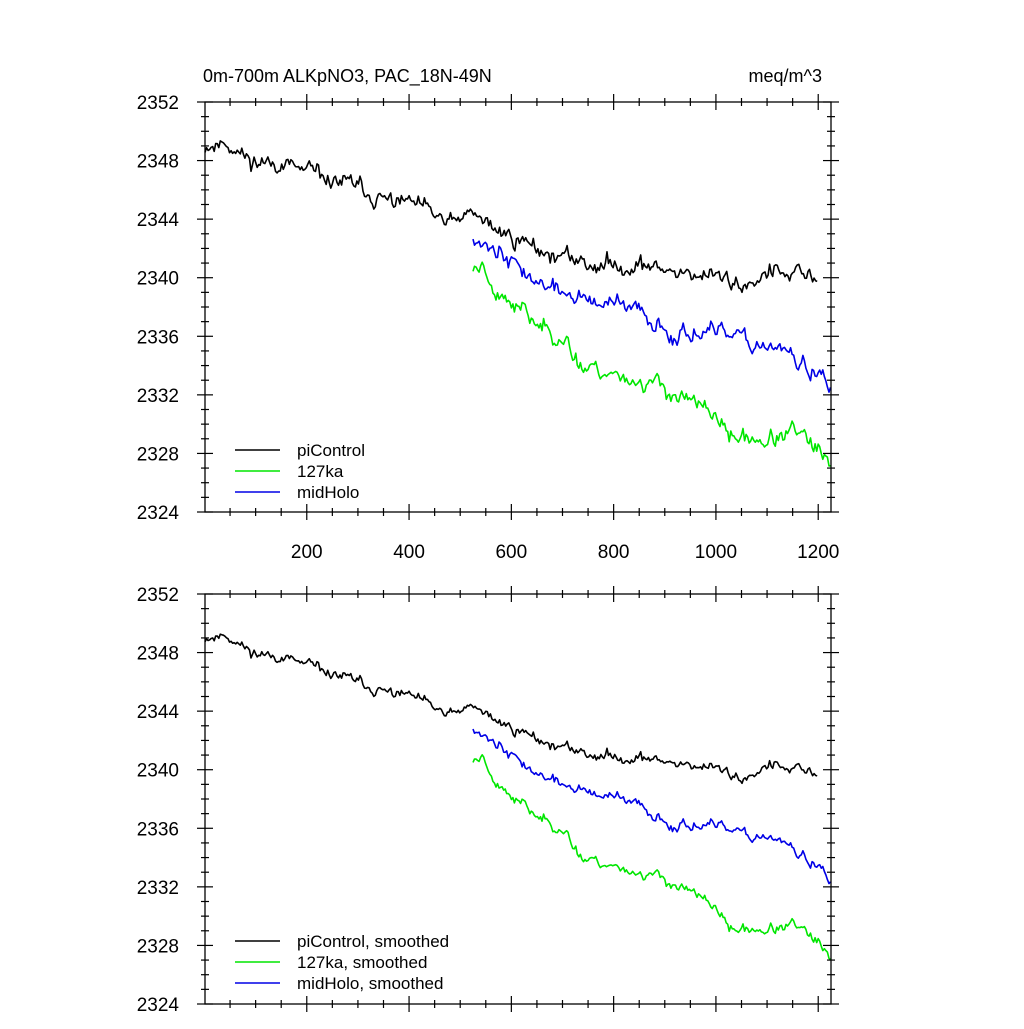 The height and width of the screenshot is (1029, 1024). Describe the element at coordinates (652, 806) in the screenshot. I see `series-line-midholo-smoothed` at that location.